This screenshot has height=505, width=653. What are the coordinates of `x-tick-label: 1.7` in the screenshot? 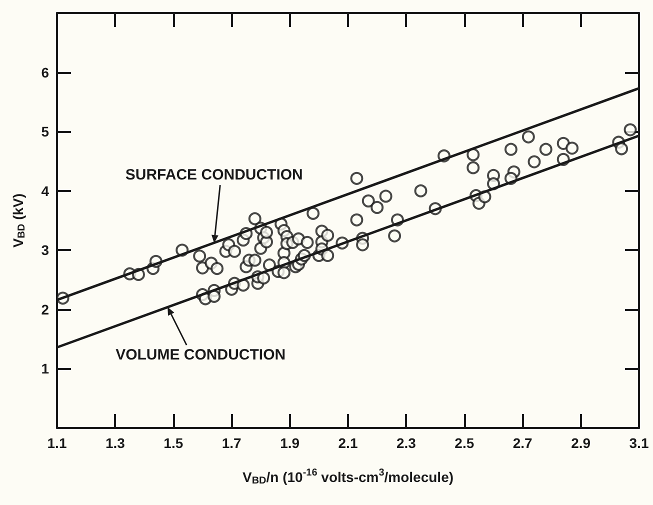 It's located at (232, 443).